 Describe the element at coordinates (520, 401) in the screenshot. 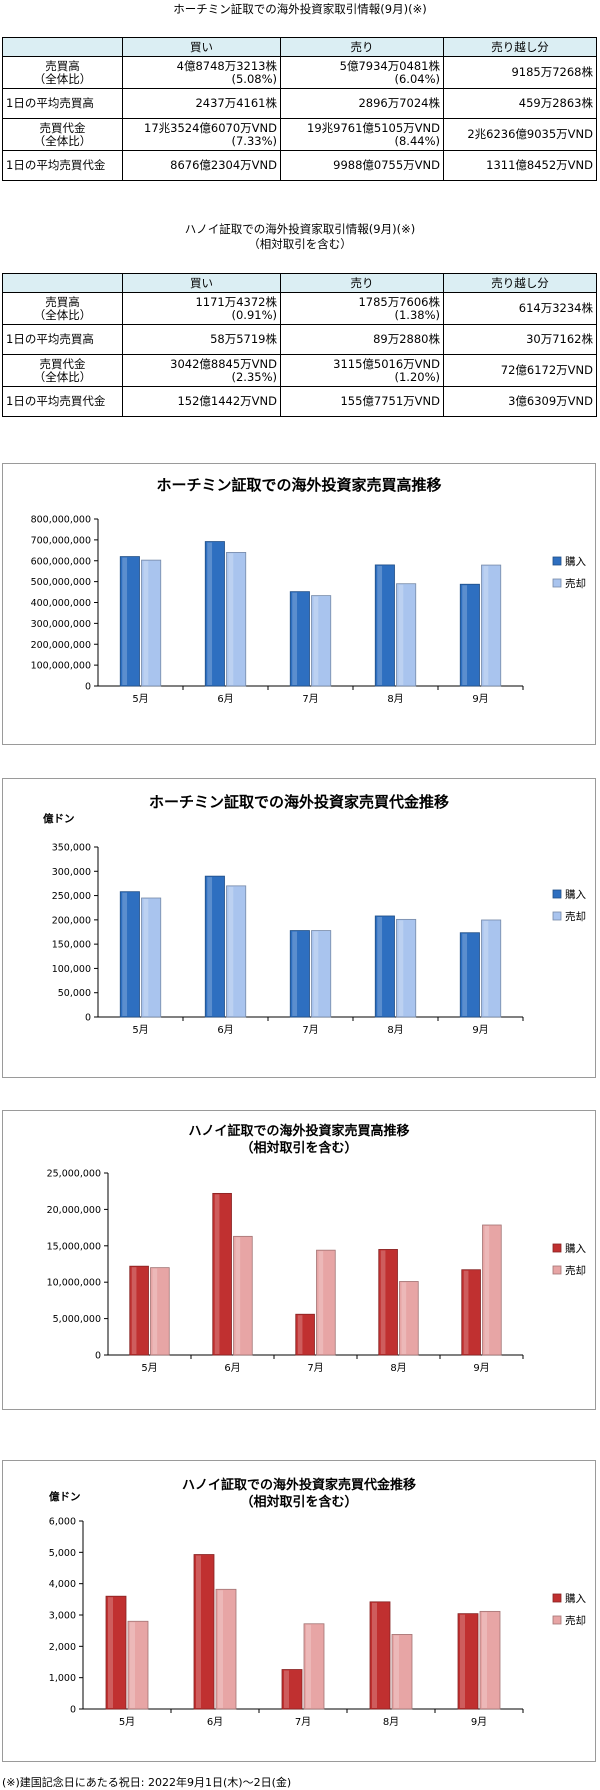

I see `net-cell: 3億6309万VND` at that location.